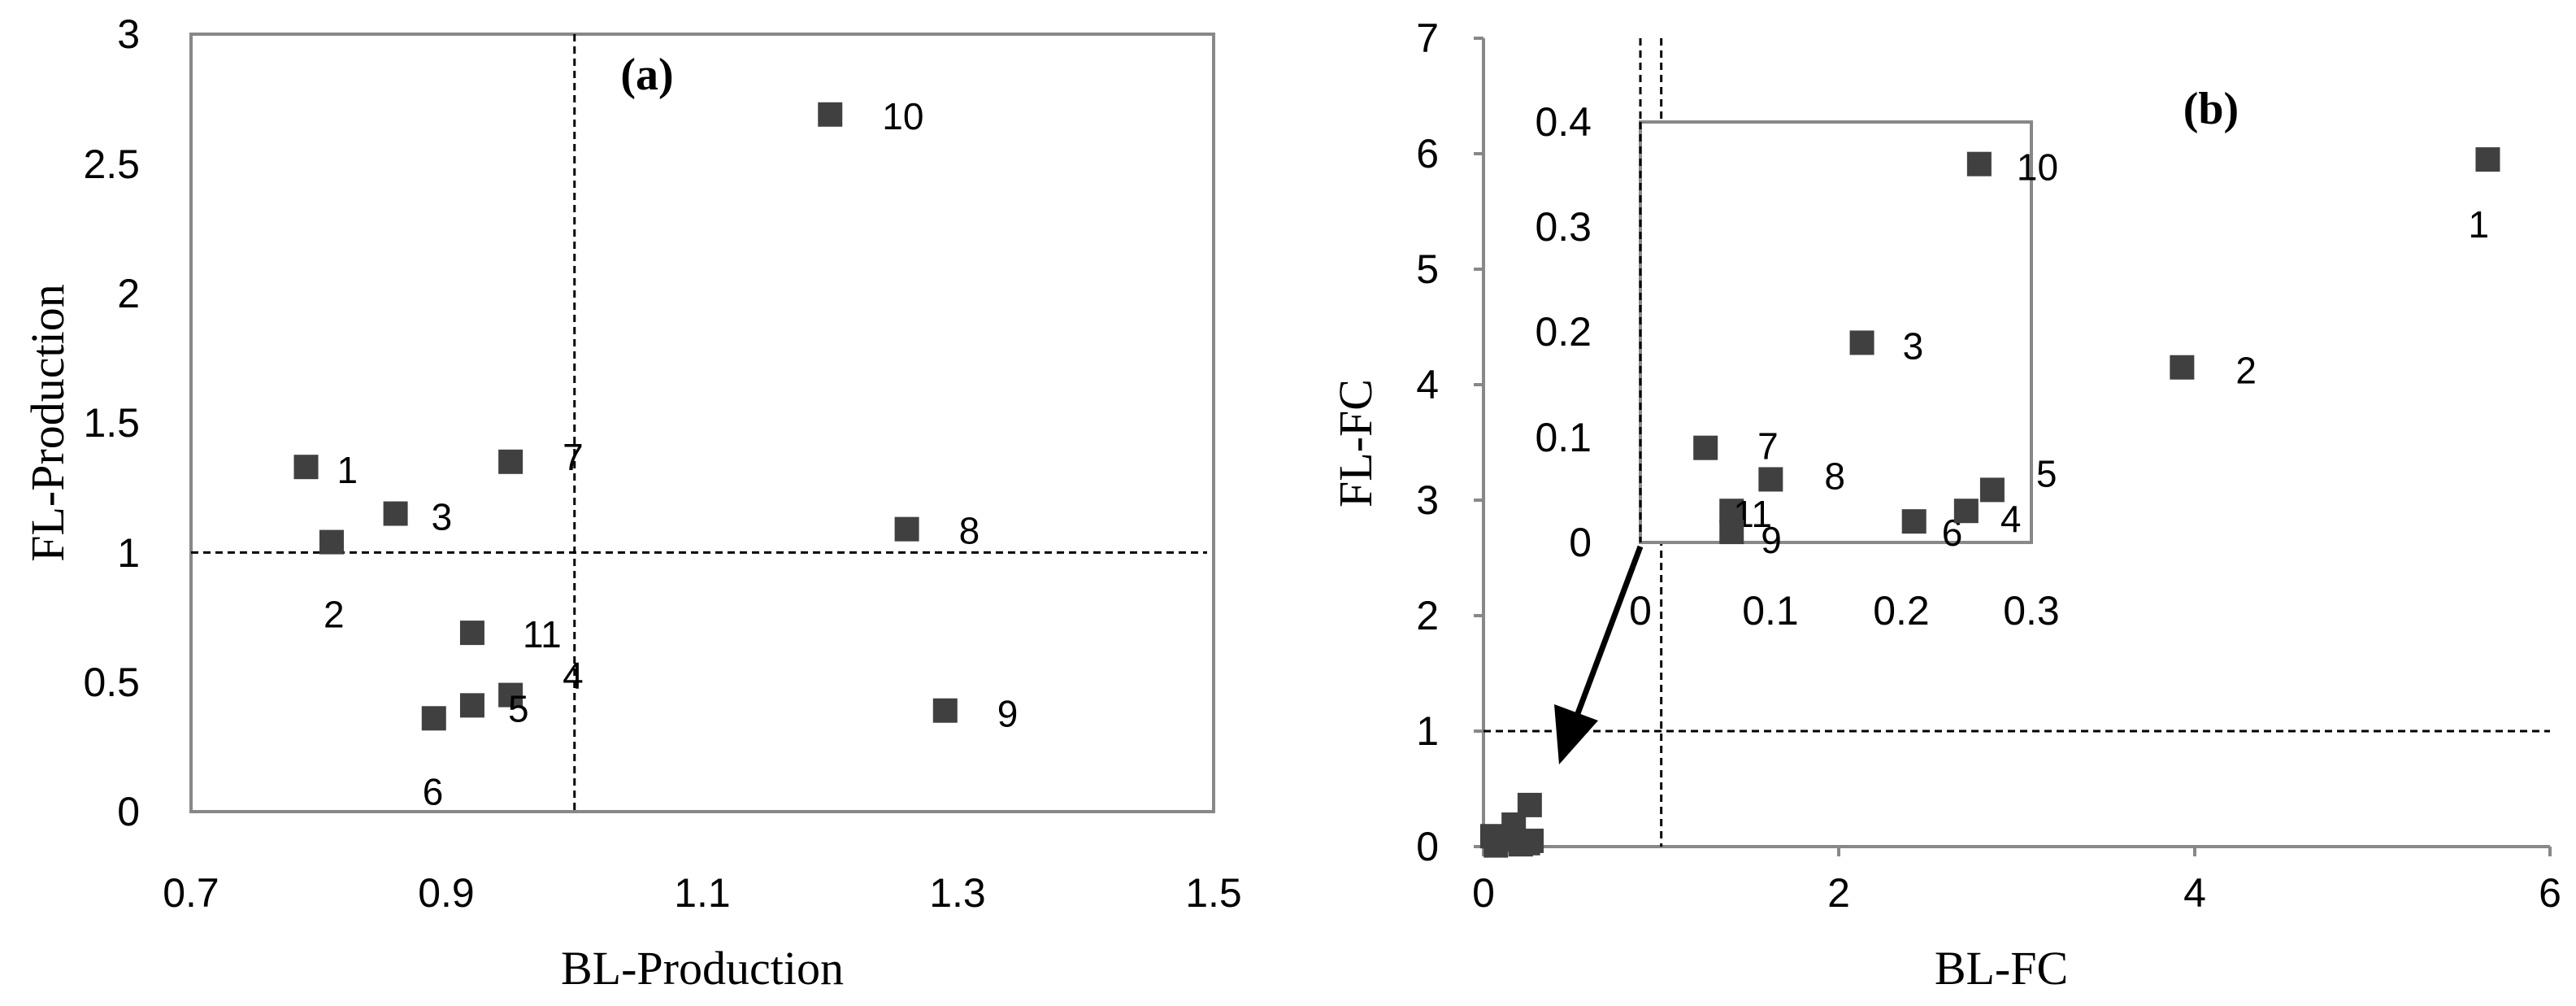 The image size is (2576, 1006). Describe the element at coordinates (128, 812) in the screenshot. I see `panel-a-y-tick-label: 0` at that location.